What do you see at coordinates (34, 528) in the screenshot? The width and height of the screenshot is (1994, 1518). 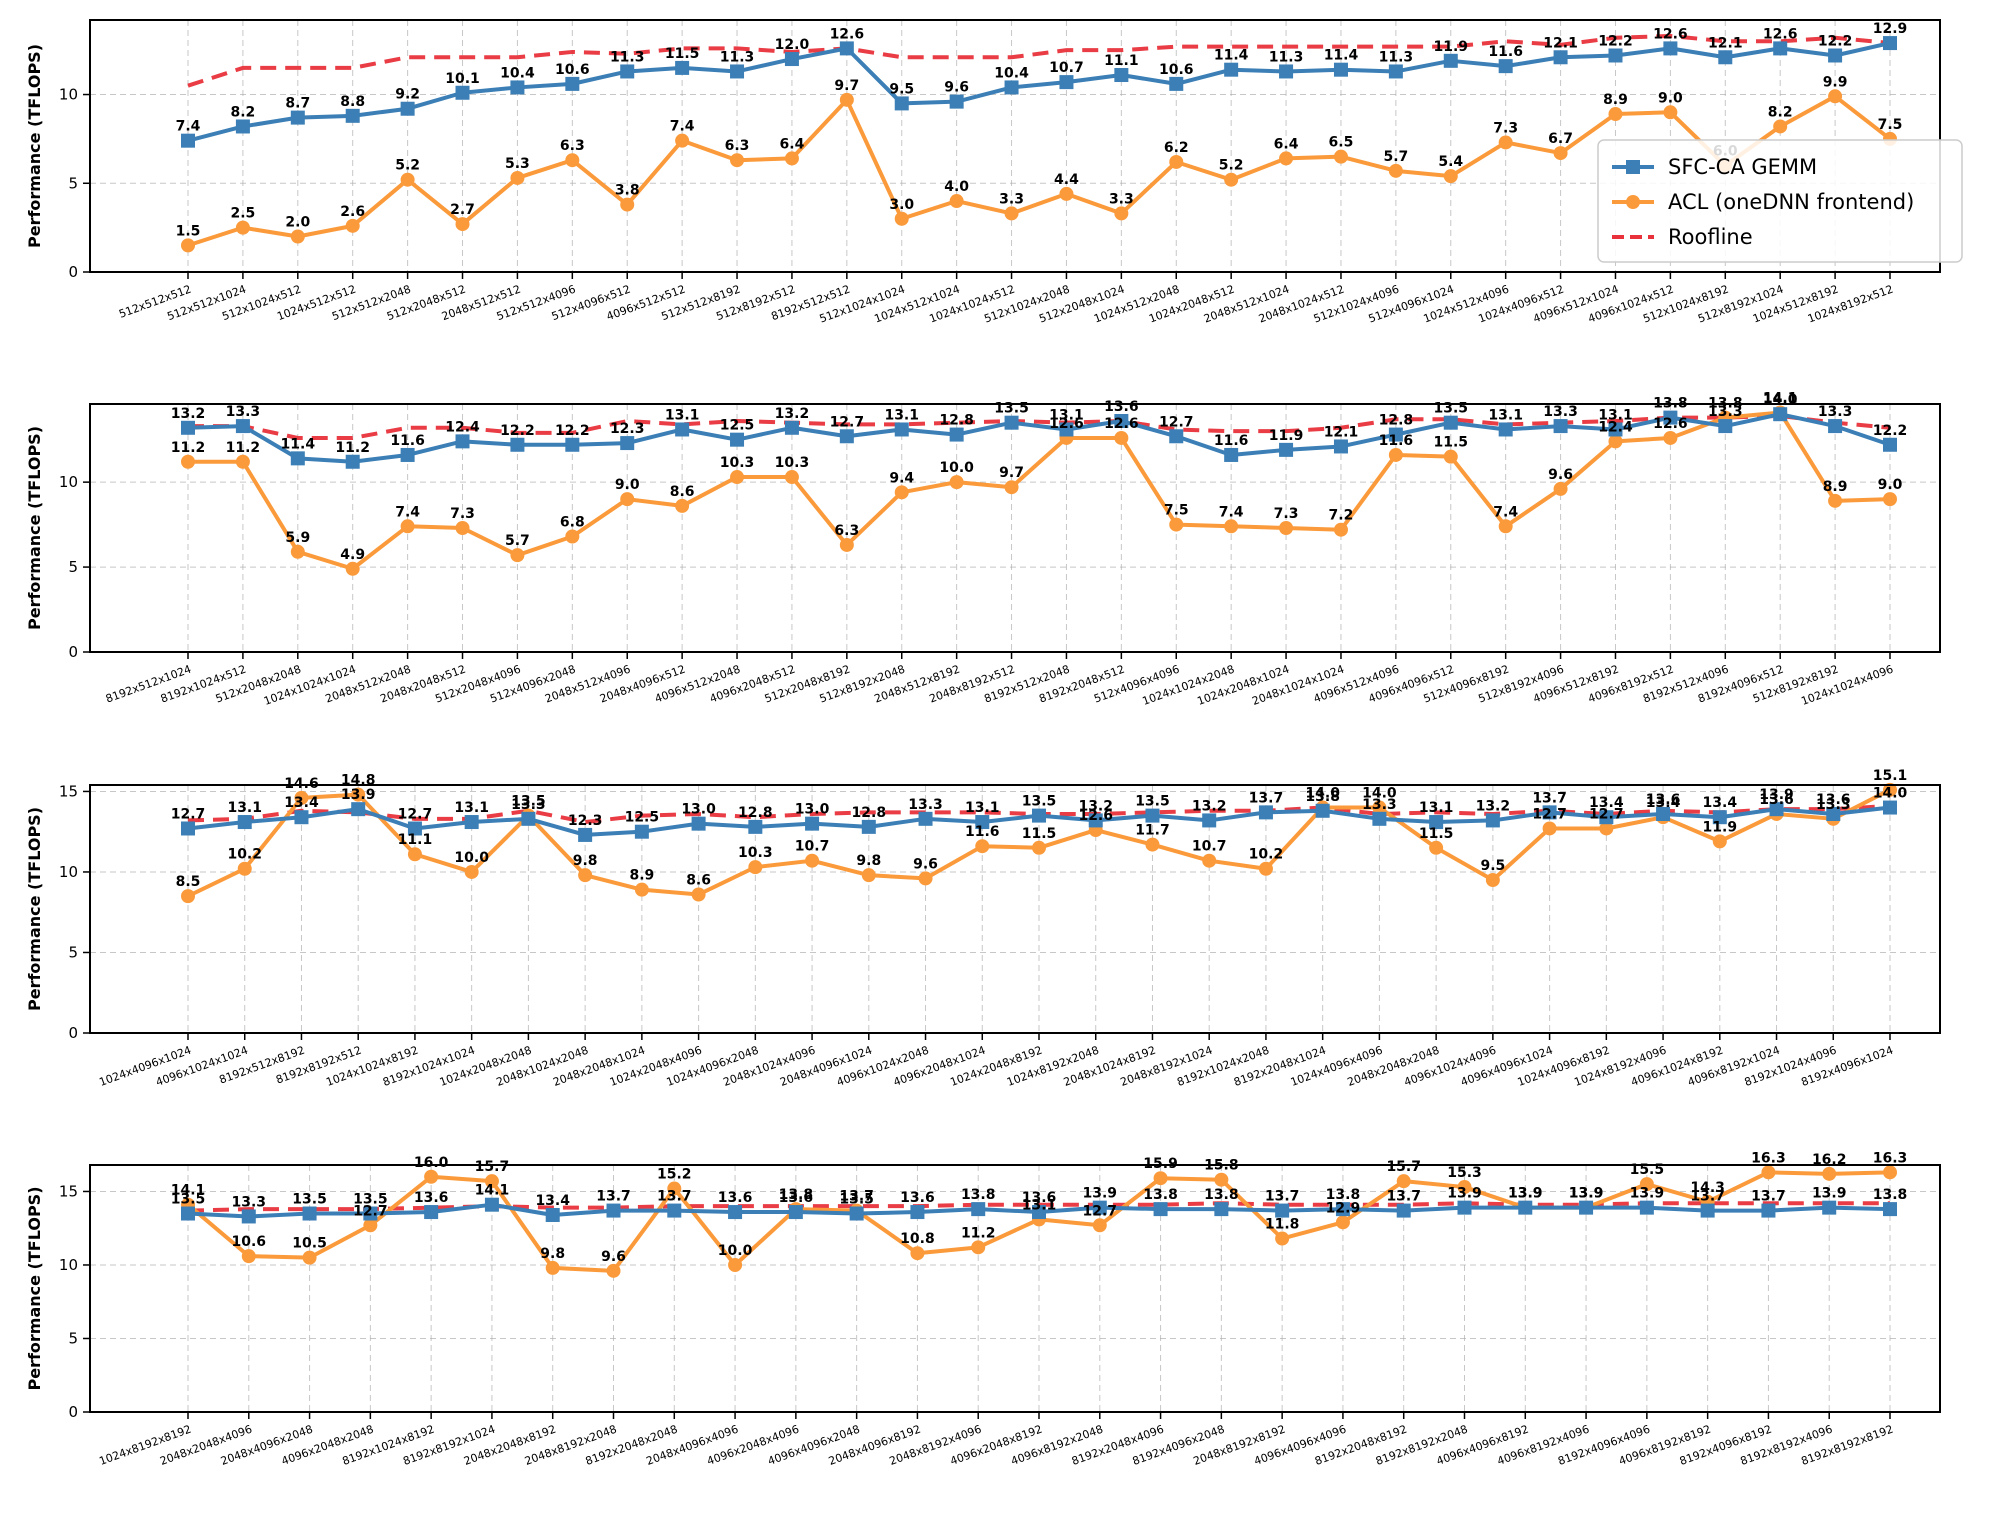 I see `y-axis-label: Performance (TFLOPS)` at bounding box center [34, 528].